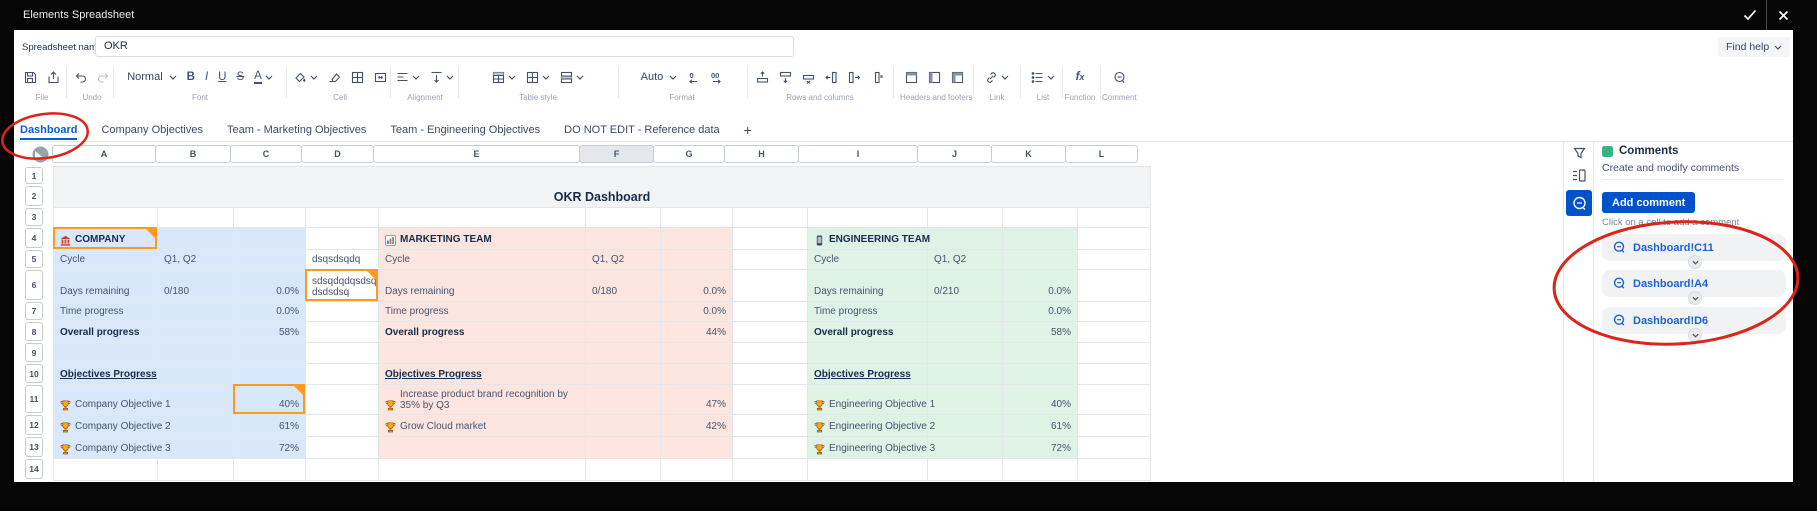  Describe the element at coordinates (965, 239) in the screenshot. I see `cell-J4` at that location.